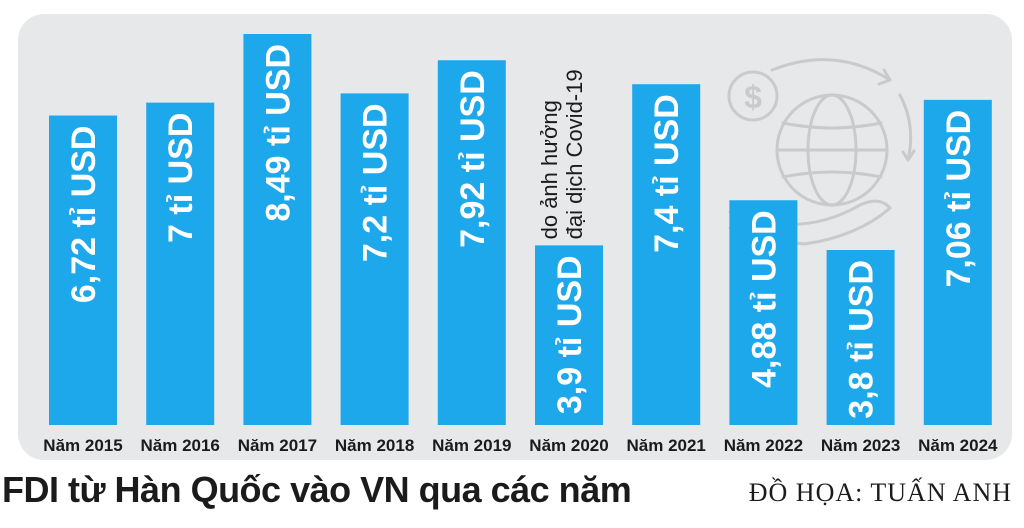  I want to click on bar-năm-2018, so click(374, 259).